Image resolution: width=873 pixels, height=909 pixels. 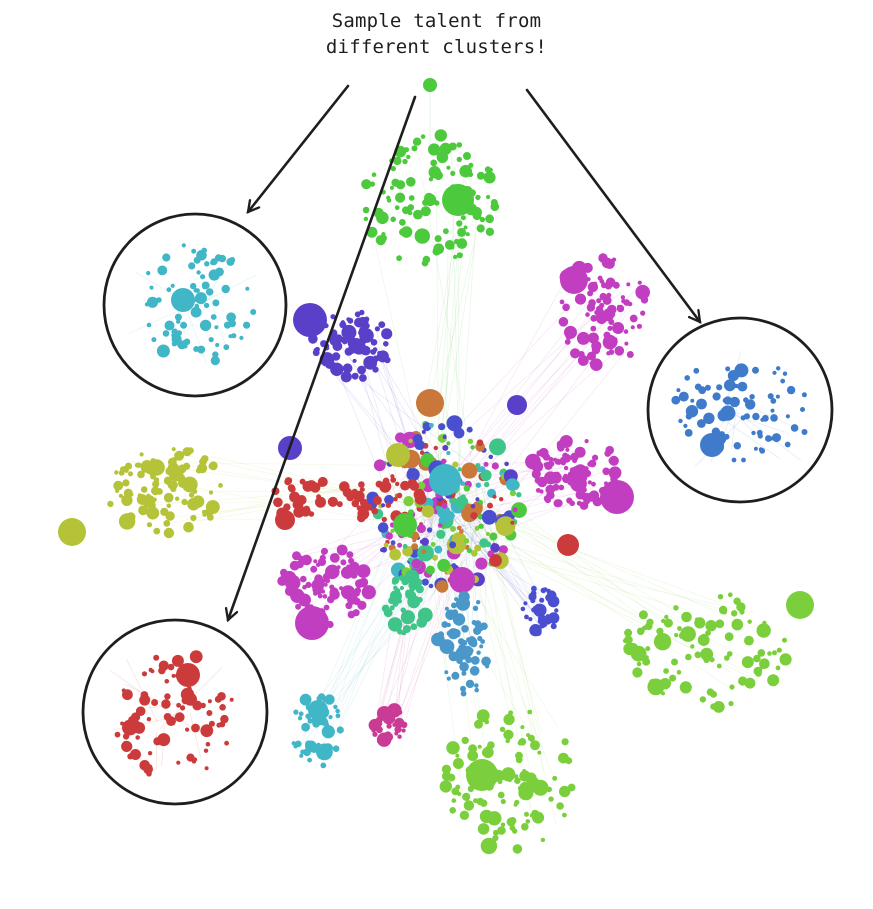 I want to click on core-cluster-hub-node, so click(x=285, y=520).